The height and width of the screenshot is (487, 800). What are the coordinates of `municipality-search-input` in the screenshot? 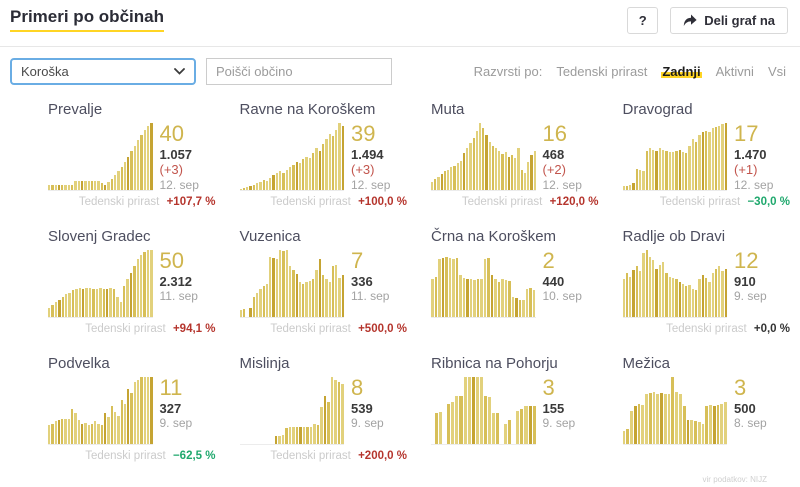 It's located at (299, 71).